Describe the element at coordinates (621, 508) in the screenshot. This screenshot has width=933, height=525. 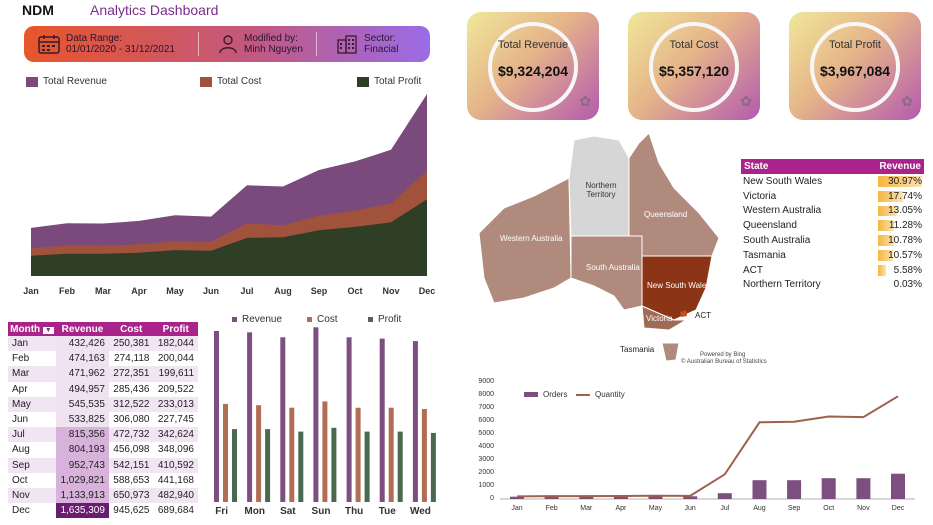
I see `x-tick-label: Apr` at that location.